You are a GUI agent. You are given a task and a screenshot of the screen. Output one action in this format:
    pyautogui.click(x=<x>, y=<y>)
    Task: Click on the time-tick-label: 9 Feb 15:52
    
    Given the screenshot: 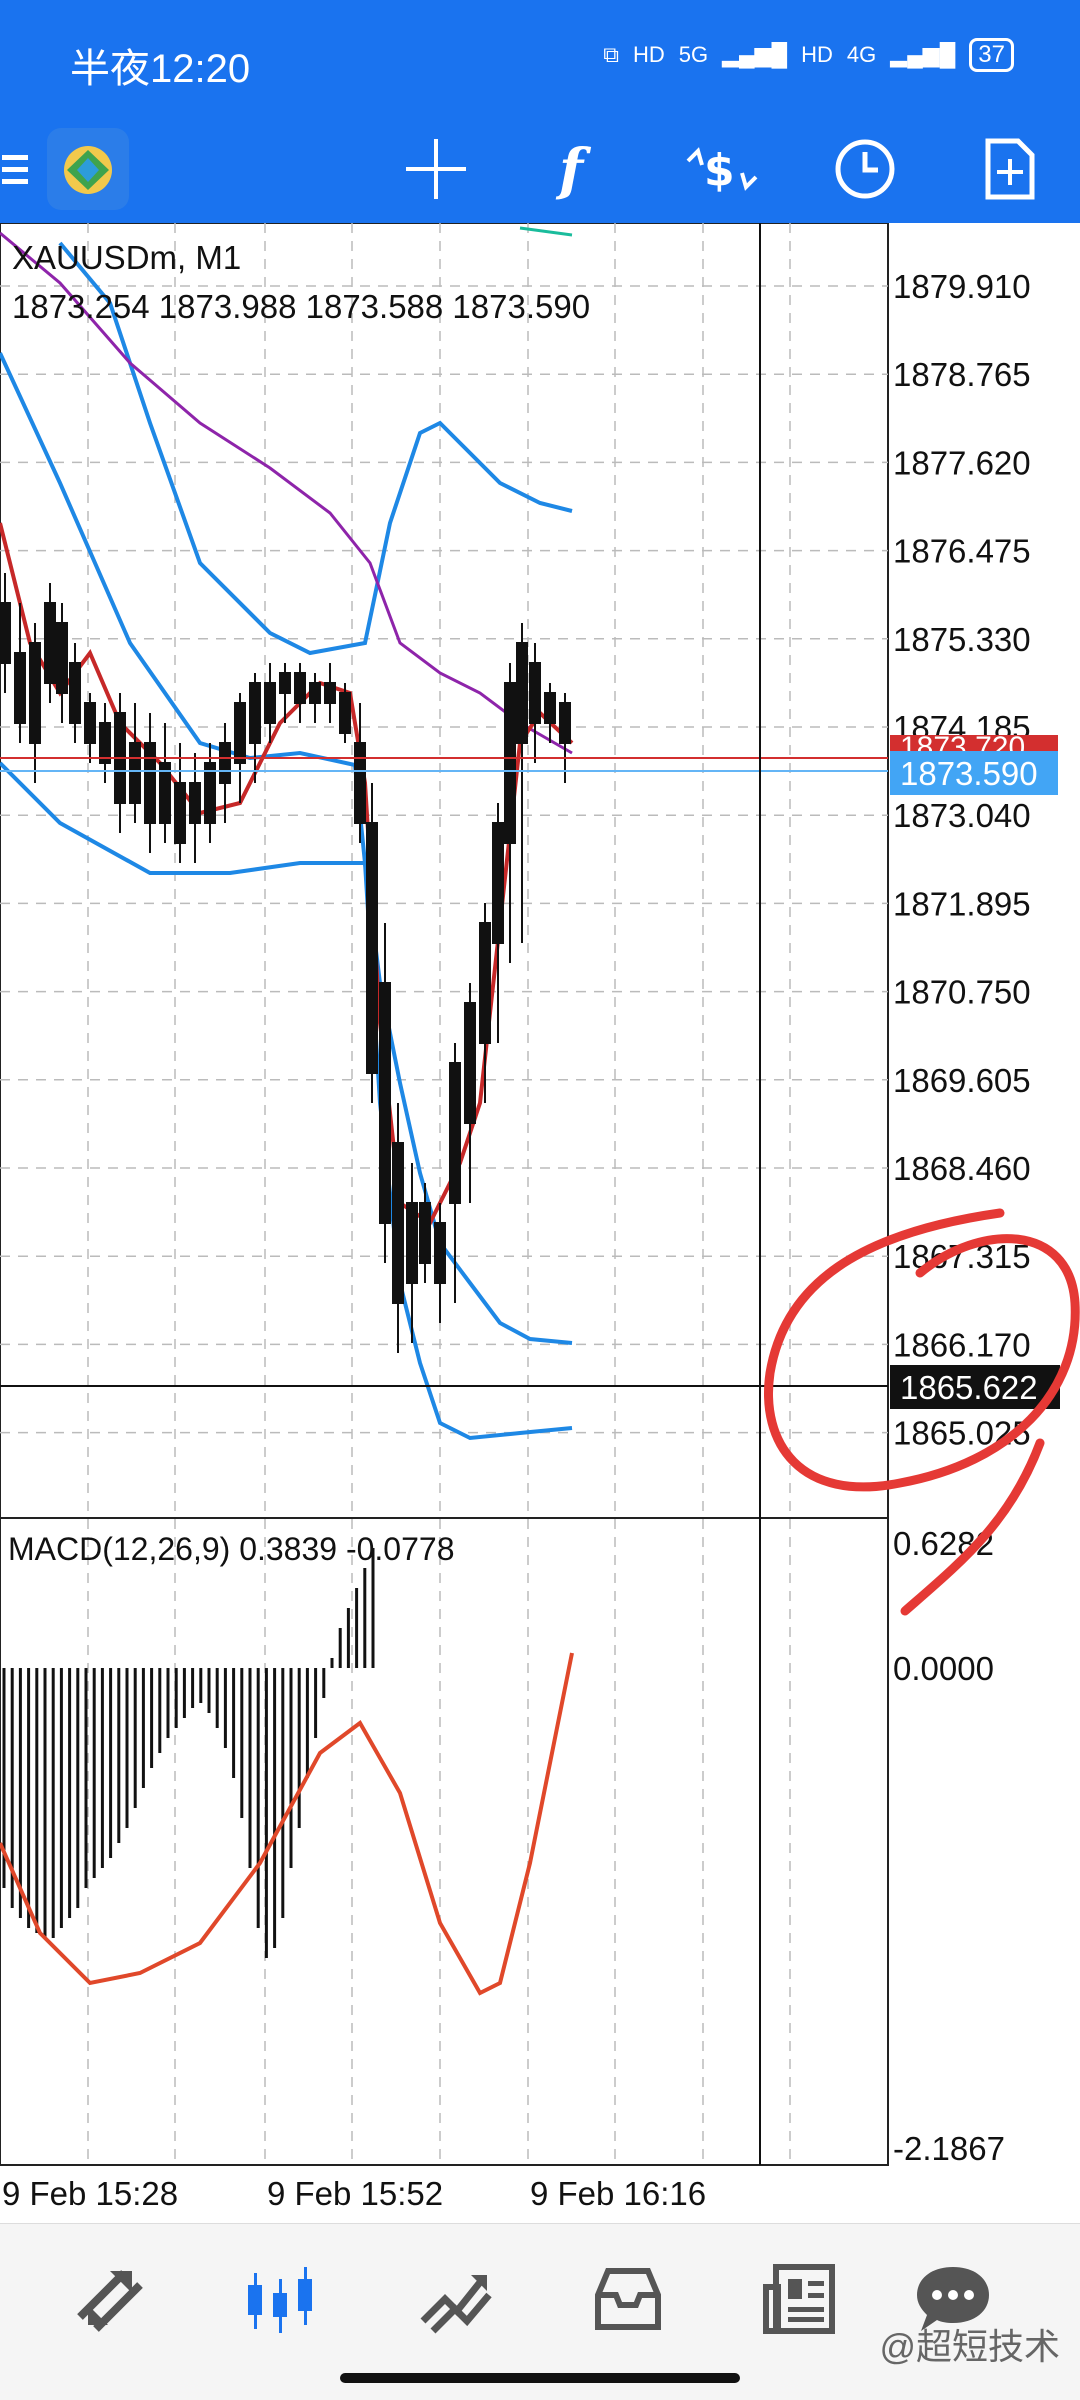 What is the action you would take?
    pyautogui.click(x=355, y=2193)
    